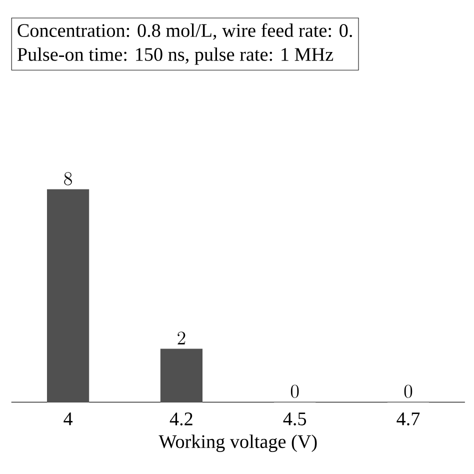 The width and height of the screenshot is (474, 474). I want to click on x-axis-title: Working voltage (V), so click(237, 443).